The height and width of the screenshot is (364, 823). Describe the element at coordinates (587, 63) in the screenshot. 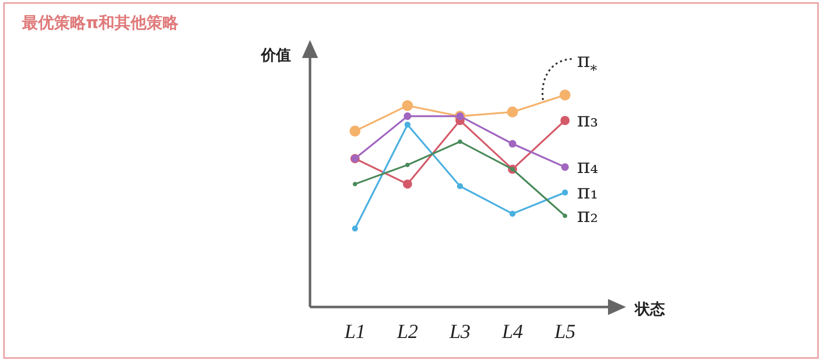

I see `series-label: π$_{*}$` at that location.